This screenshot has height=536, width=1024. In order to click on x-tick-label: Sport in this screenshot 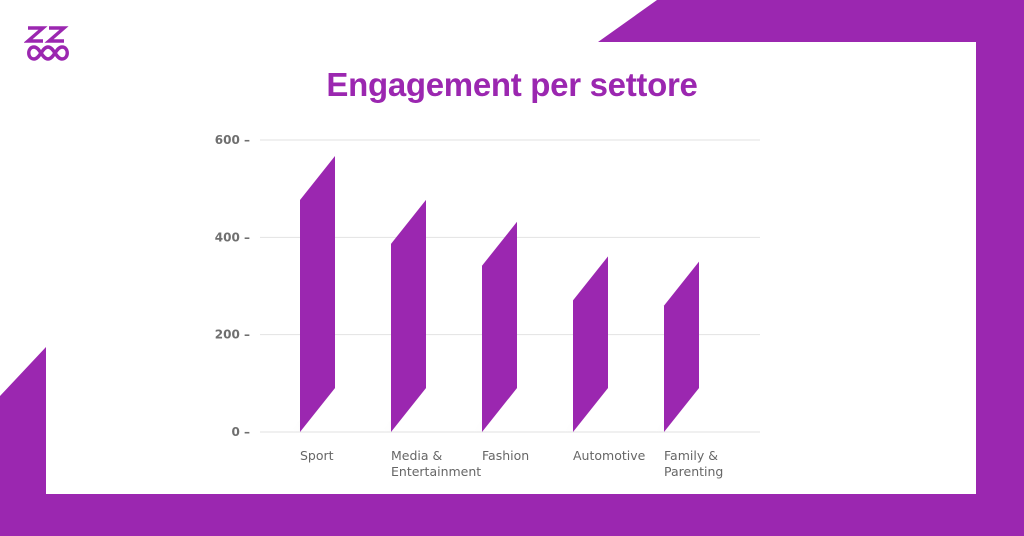, I will do `click(317, 455)`.